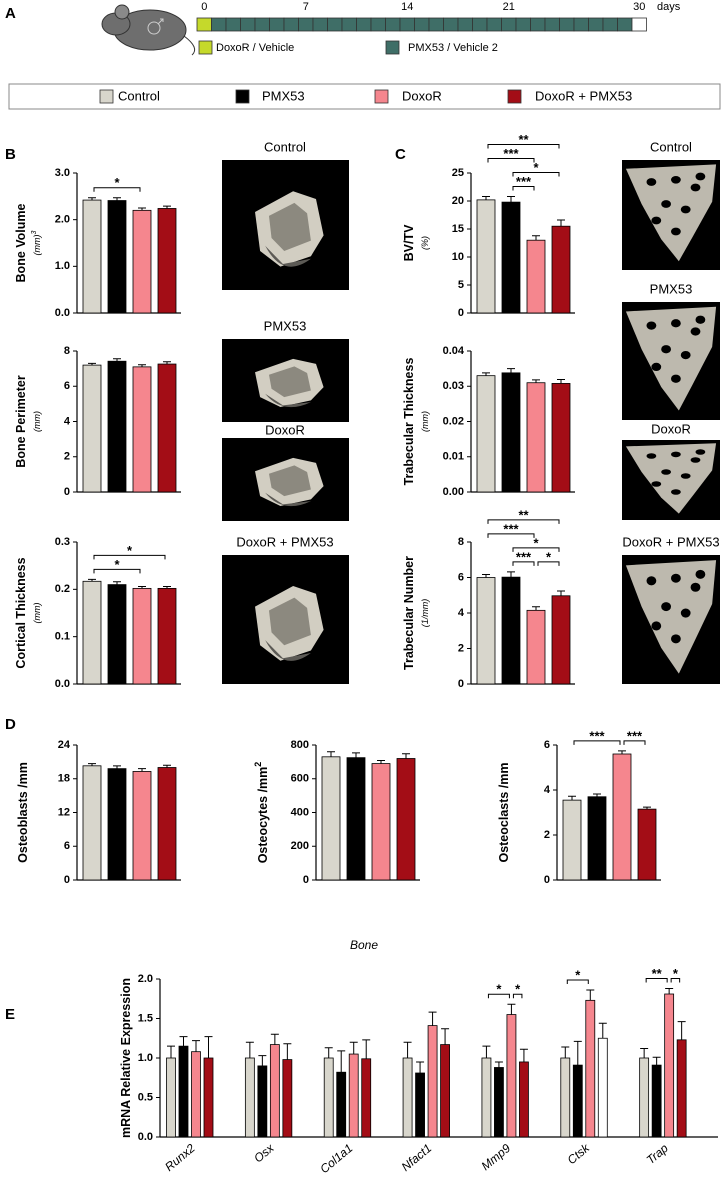  What do you see at coordinates (21, 612) in the screenshot?
I see `y-axis-label: Cortical Thickness` at bounding box center [21, 612].